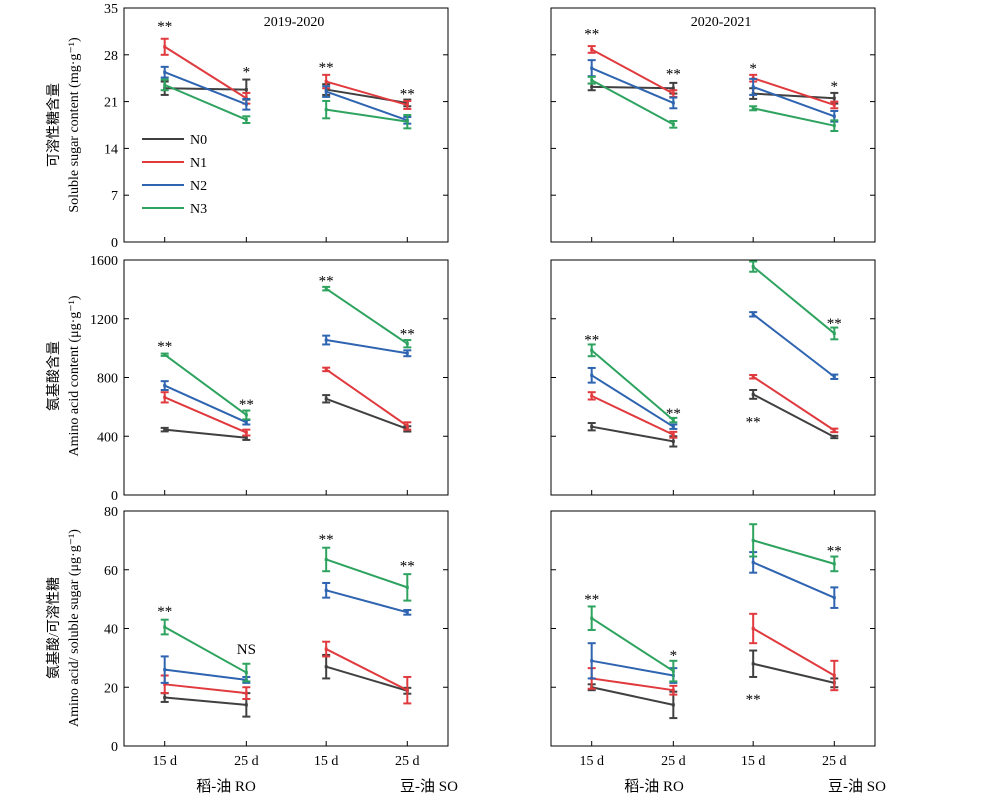 This screenshot has width=996, height=804. What do you see at coordinates (198, 209) in the screenshot?
I see `legend-label-N3: N3` at bounding box center [198, 209].